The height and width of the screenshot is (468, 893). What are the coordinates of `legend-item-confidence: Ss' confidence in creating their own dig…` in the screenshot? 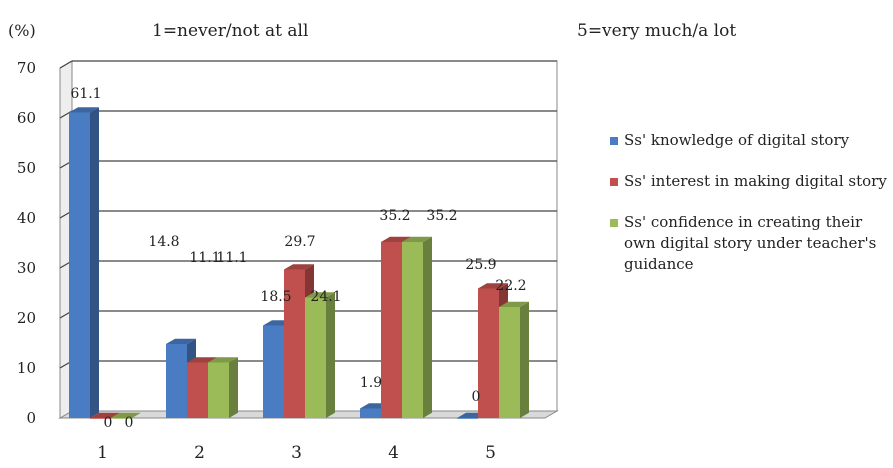 It's located at (750, 243).